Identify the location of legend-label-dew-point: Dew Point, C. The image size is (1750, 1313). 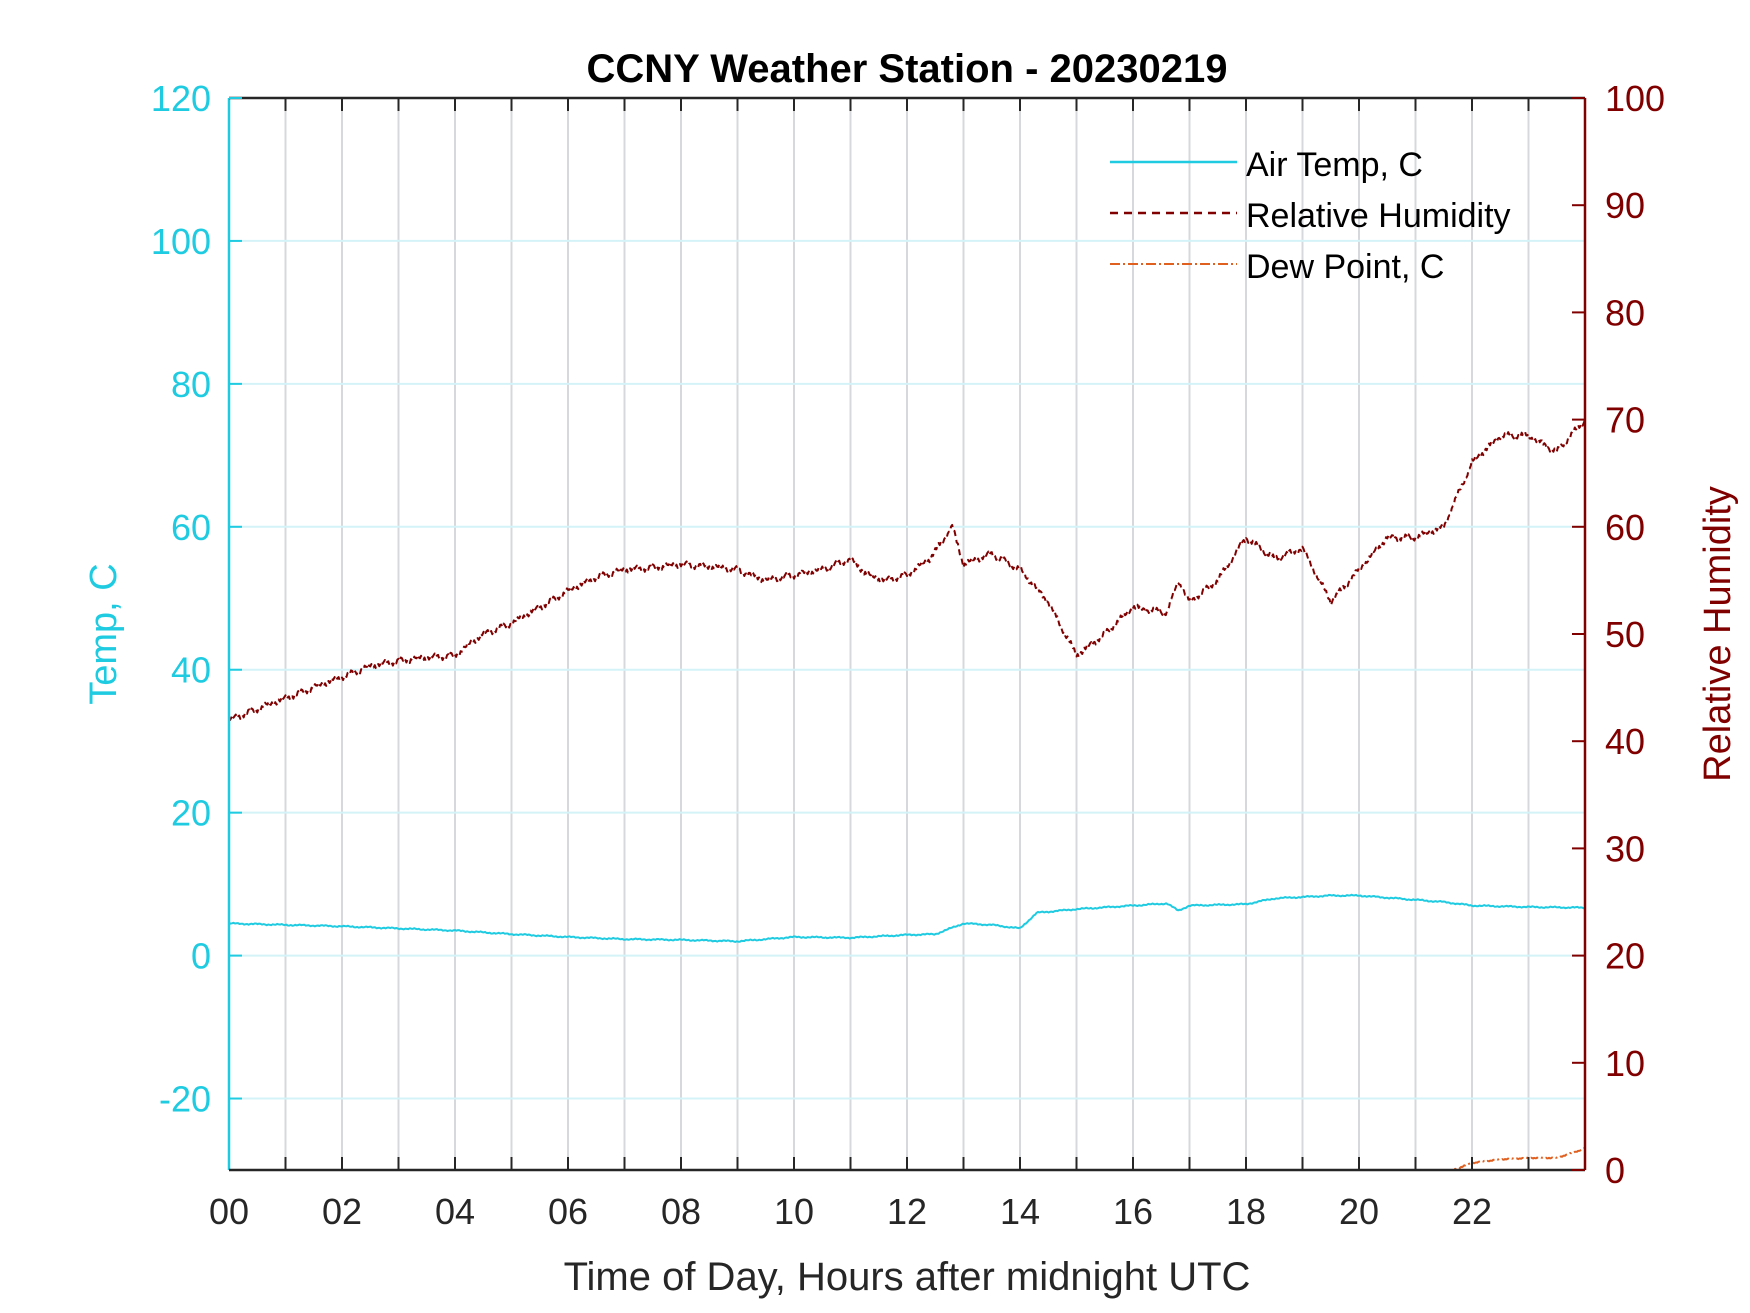
(1345, 267).